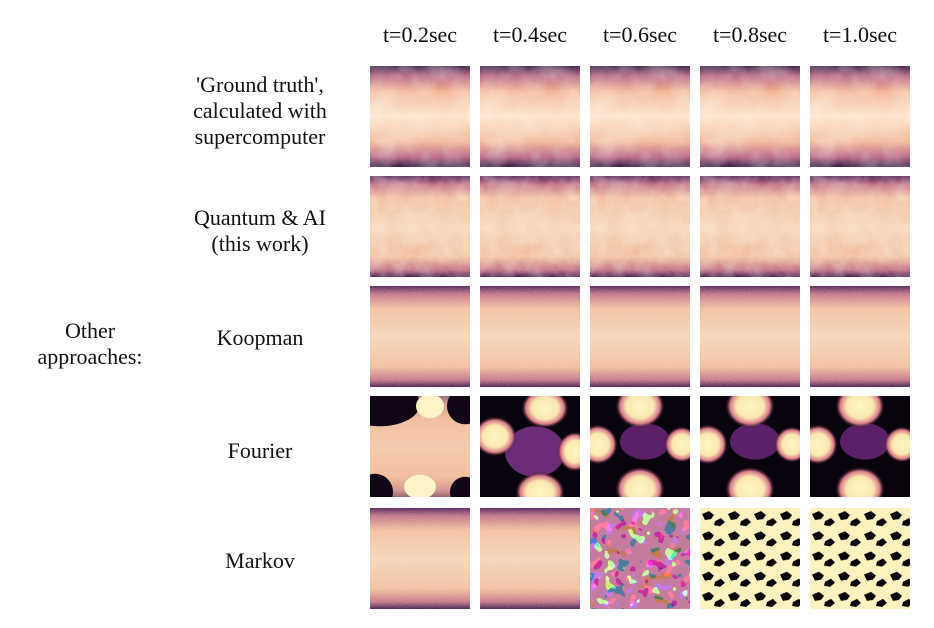 Image resolution: width=934 pixels, height=628 pixels. I want to click on row-label-line: 'Ground truth',, so click(260, 84).